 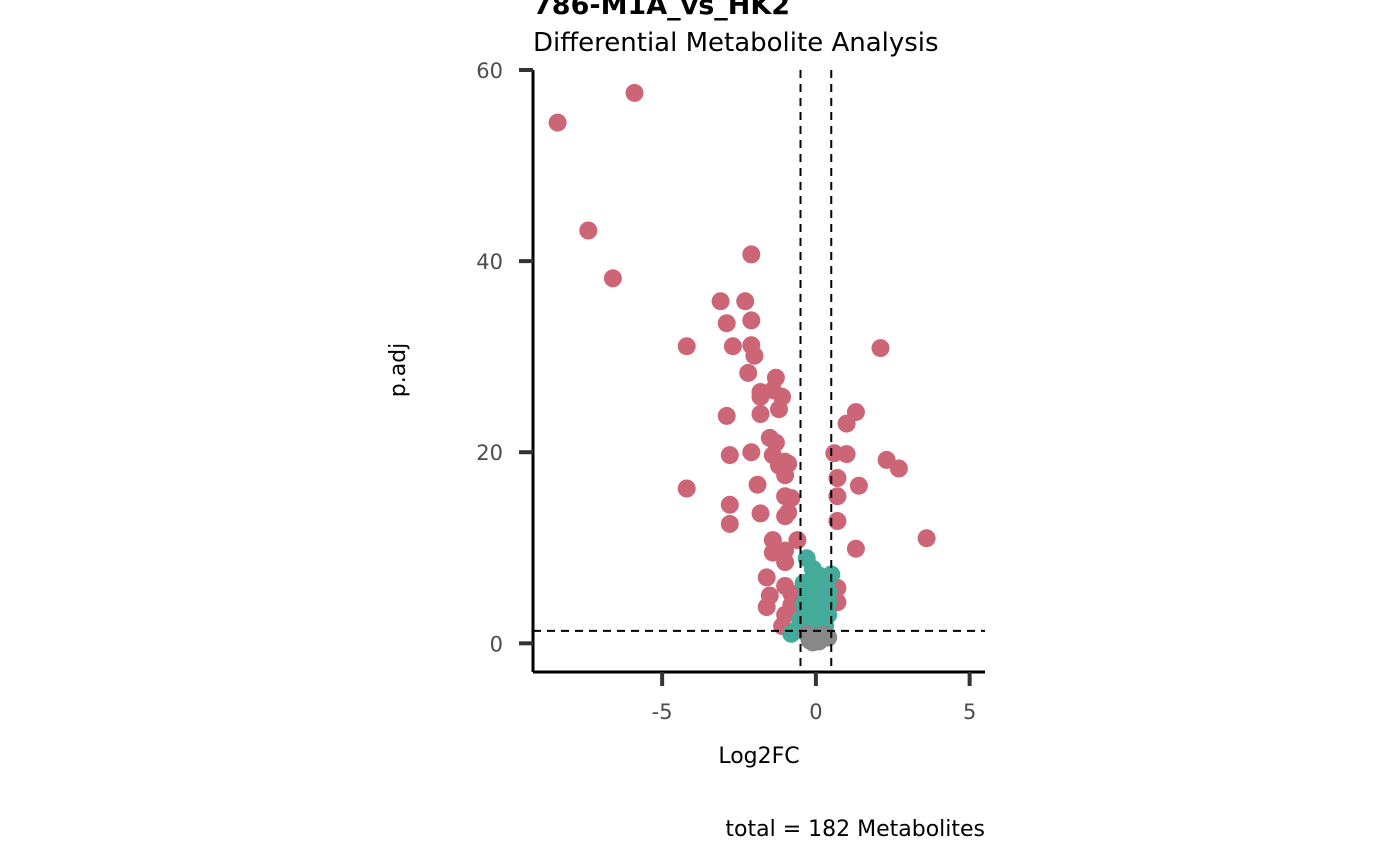 I want to click on y-axis-ticks: 0 20 40 60, so click(x=504, y=357).